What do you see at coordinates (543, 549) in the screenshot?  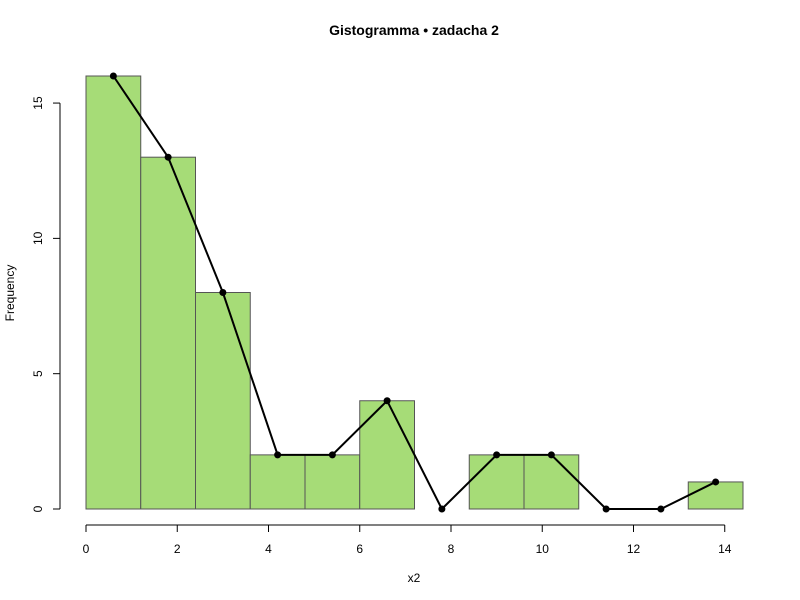 I see `x-tick-label-10: 10` at bounding box center [543, 549].